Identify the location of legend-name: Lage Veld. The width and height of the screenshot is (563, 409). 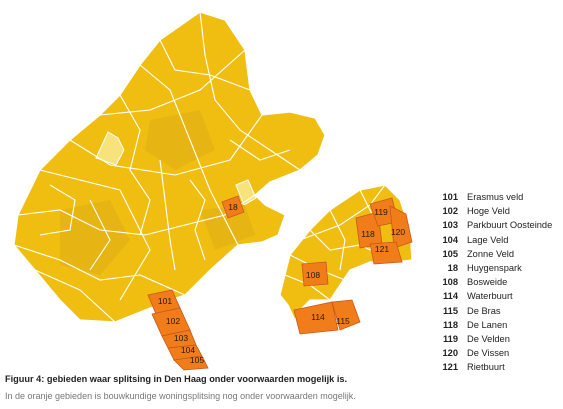
(488, 239).